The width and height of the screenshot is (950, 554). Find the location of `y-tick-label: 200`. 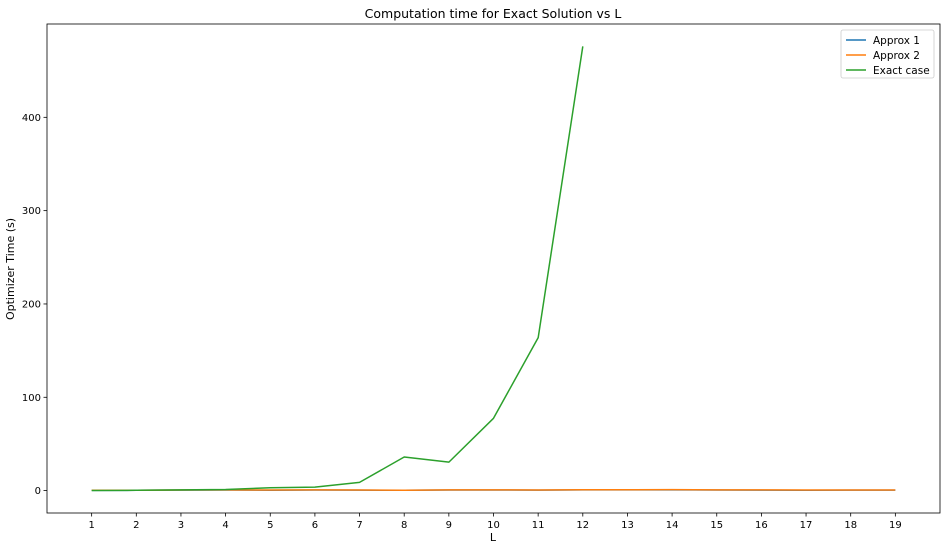

y-tick-label: 200 is located at coordinates (31, 304).